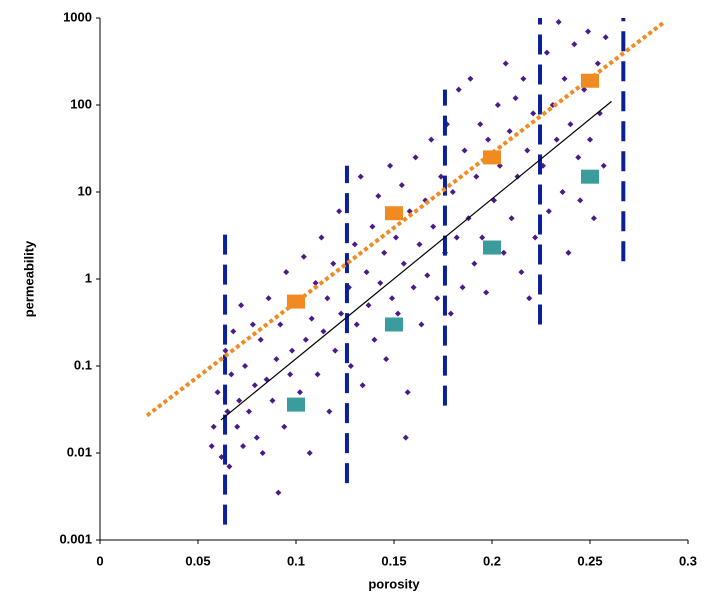  What do you see at coordinates (99, 560) in the screenshot?
I see `x-tick-label: 0` at bounding box center [99, 560].